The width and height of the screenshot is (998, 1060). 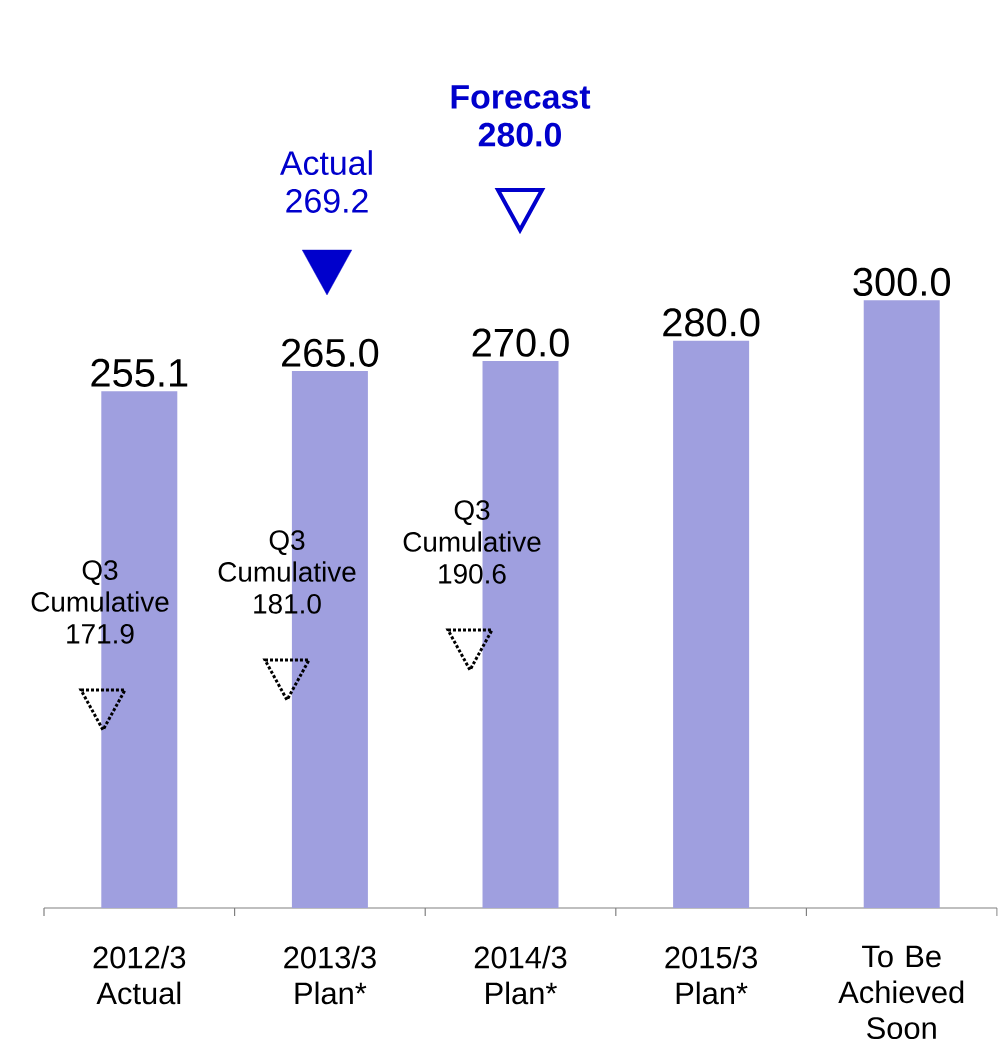 What do you see at coordinates (330, 975) in the screenshot?
I see `x-tick-label: 2013/3 Plan*` at bounding box center [330, 975].